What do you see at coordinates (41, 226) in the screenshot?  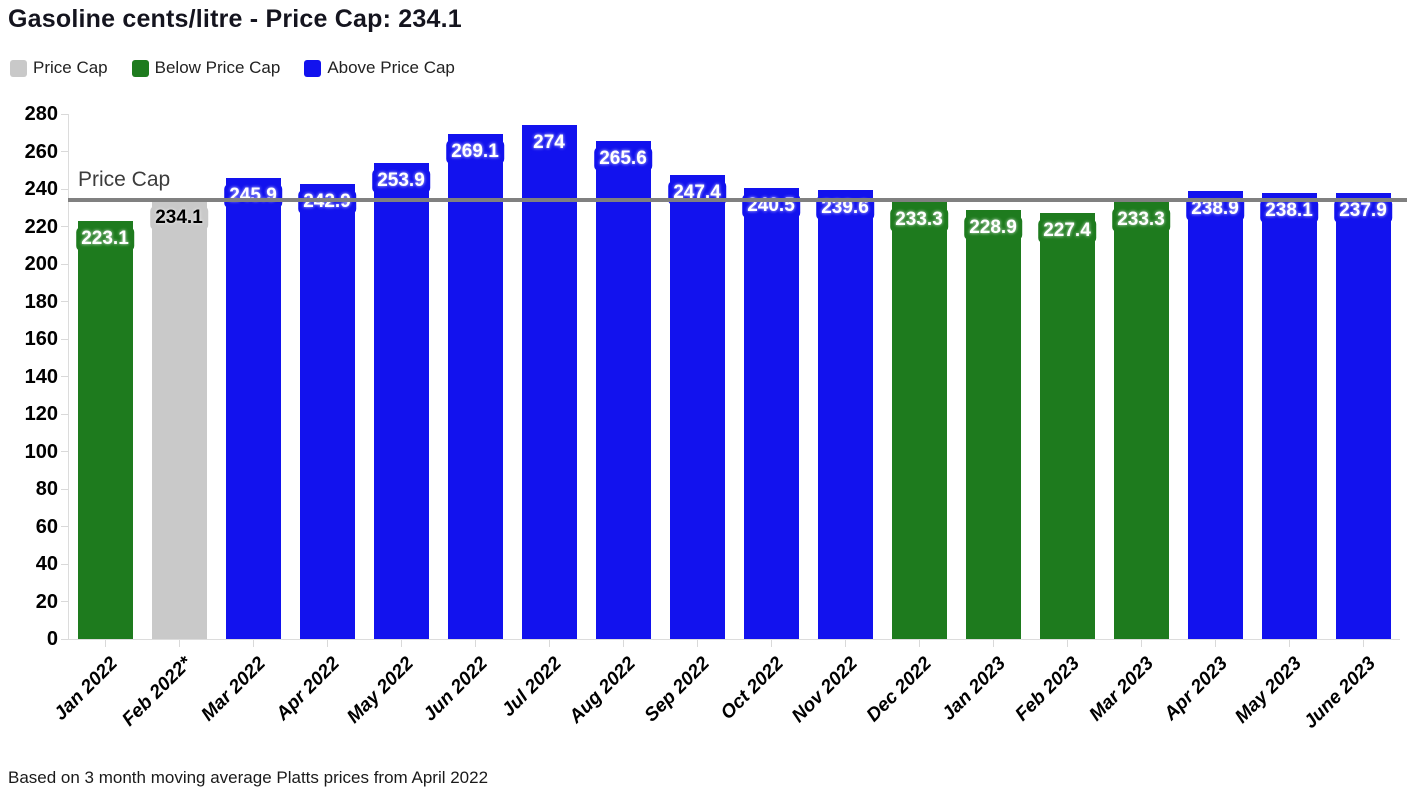 I see `y-axis-tick-label: 220` at bounding box center [41, 226].